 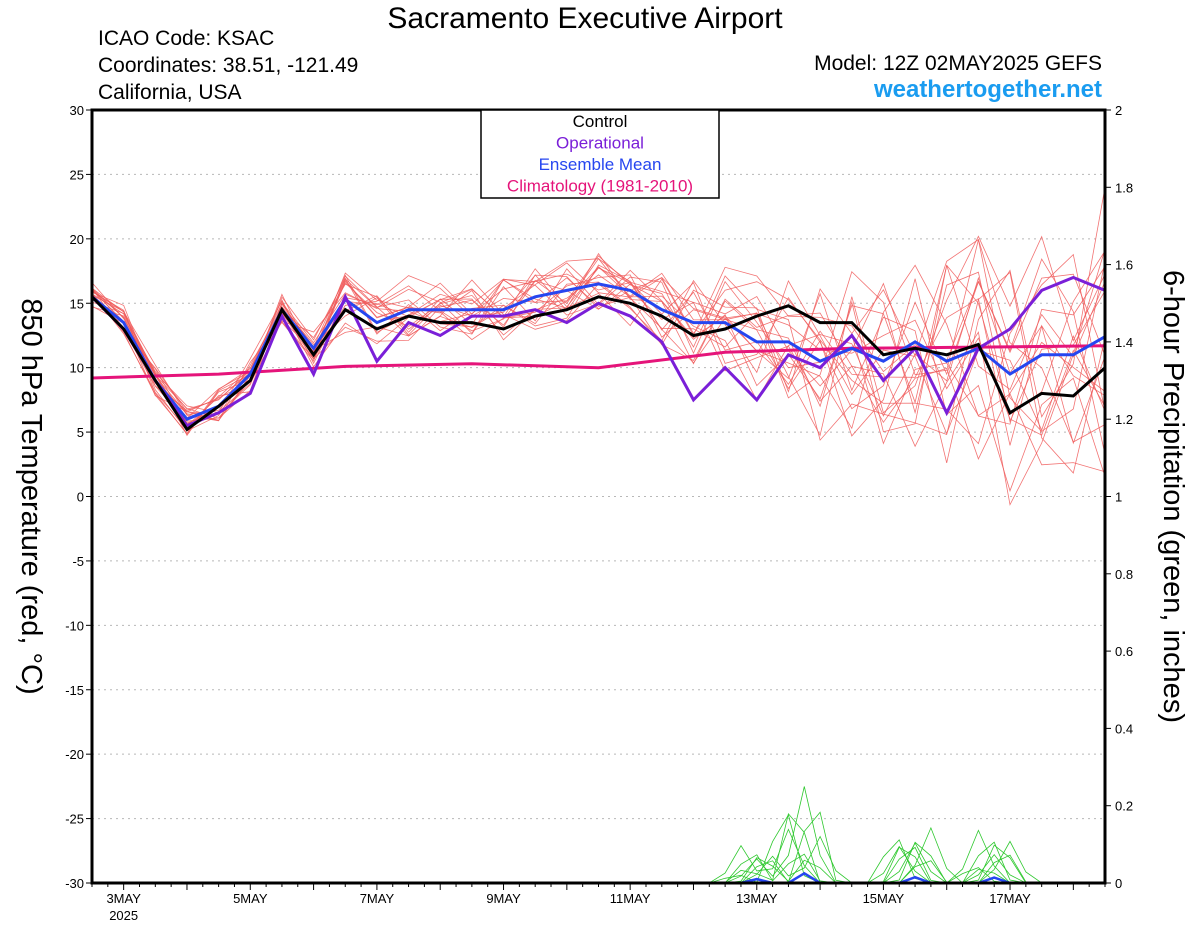 I want to click on x-tick-label: 5MAY, so click(x=250, y=898).